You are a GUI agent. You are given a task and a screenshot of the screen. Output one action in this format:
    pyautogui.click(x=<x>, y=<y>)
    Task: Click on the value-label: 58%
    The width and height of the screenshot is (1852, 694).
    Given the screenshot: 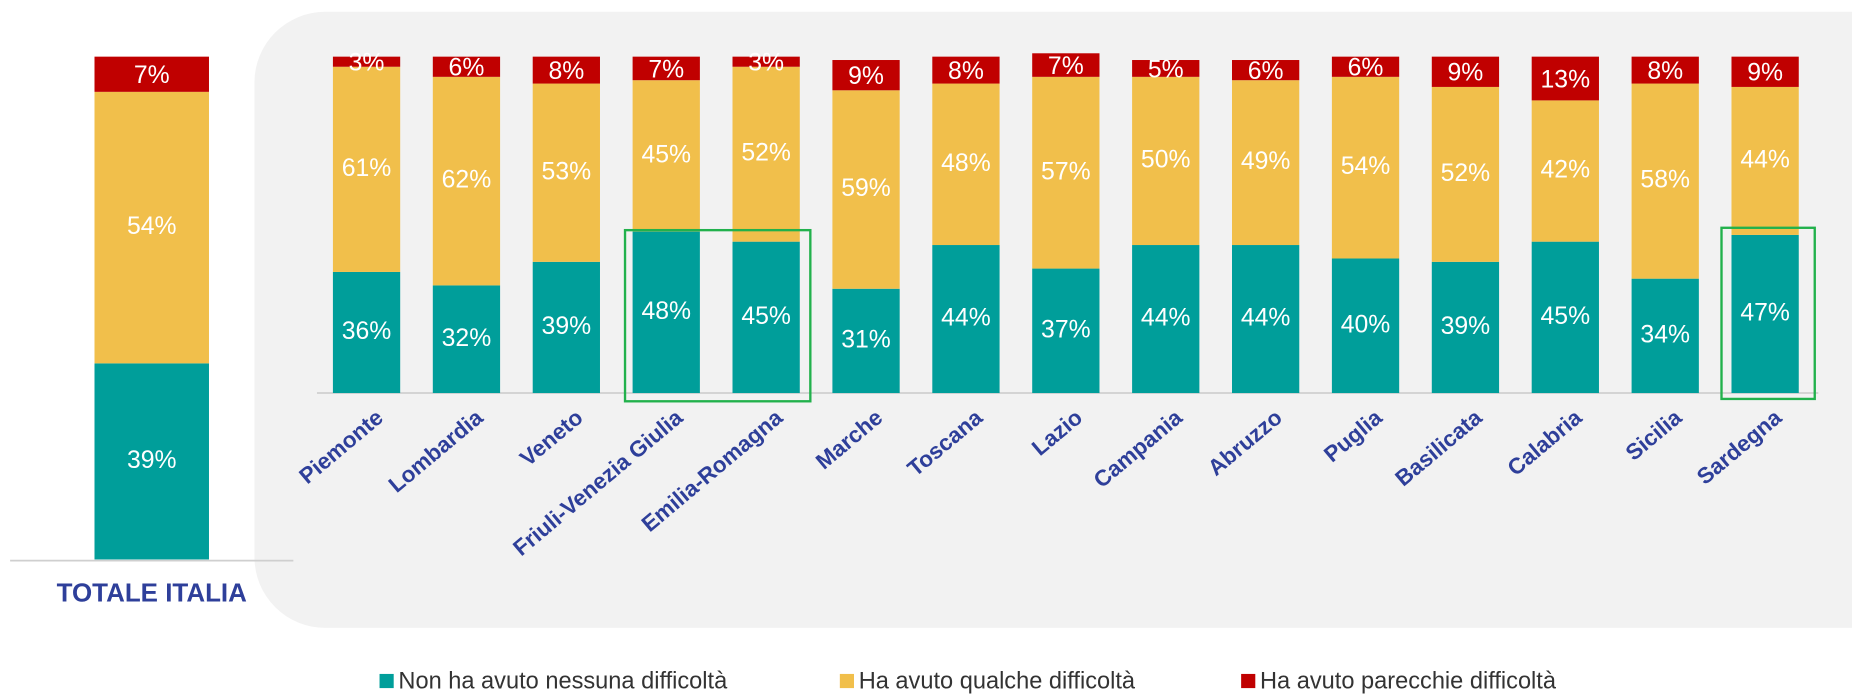 What is the action you would take?
    pyautogui.click(x=1665, y=180)
    